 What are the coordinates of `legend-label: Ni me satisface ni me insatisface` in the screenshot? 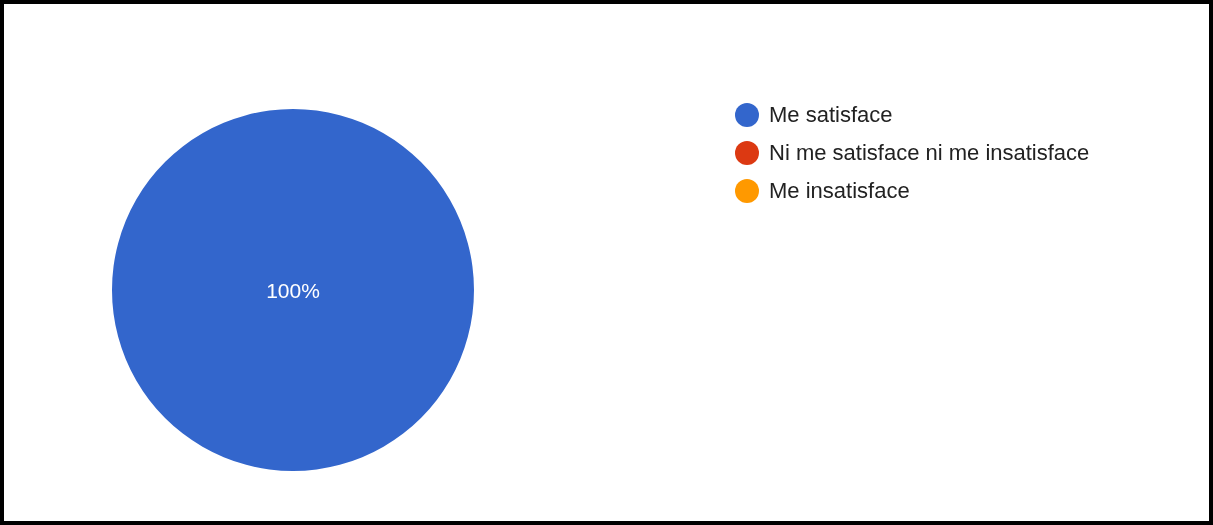 It's located at (929, 153).